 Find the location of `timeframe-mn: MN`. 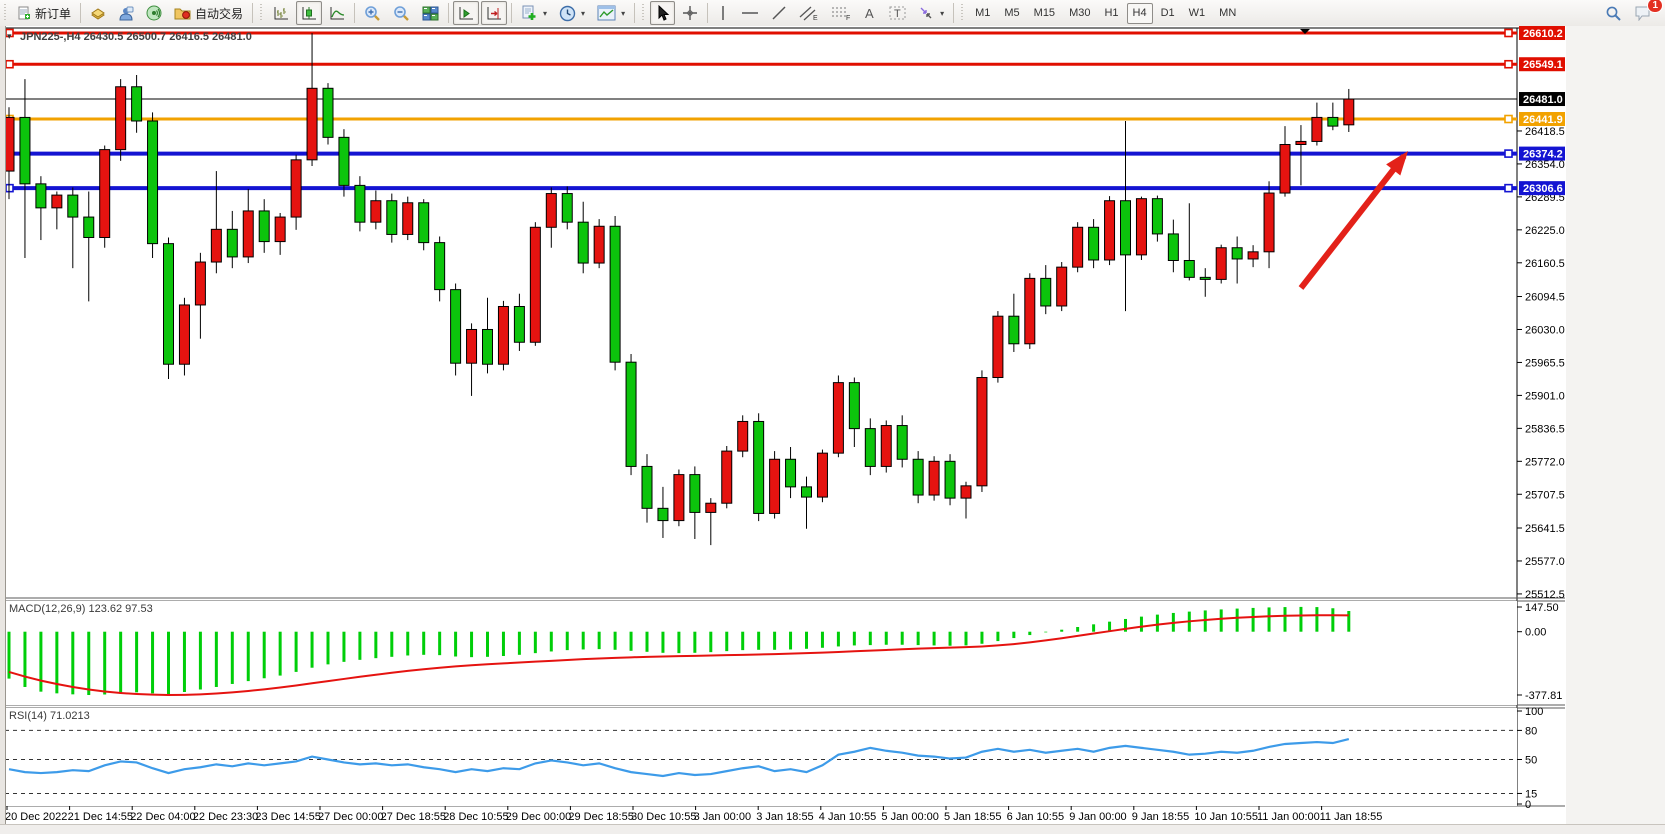

timeframe-mn: MN is located at coordinates (1228, 13).